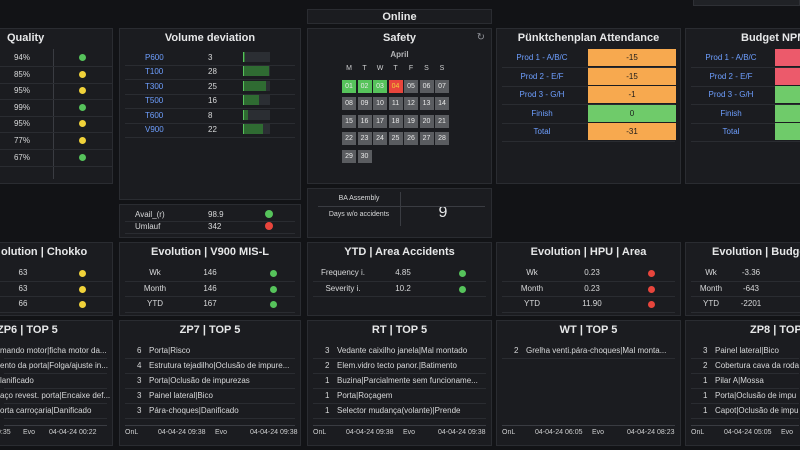 This screenshot has width=800, height=450. What do you see at coordinates (395, 121) in the screenshot?
I see `calendar-day: 18` at bounding box center [395, 121].